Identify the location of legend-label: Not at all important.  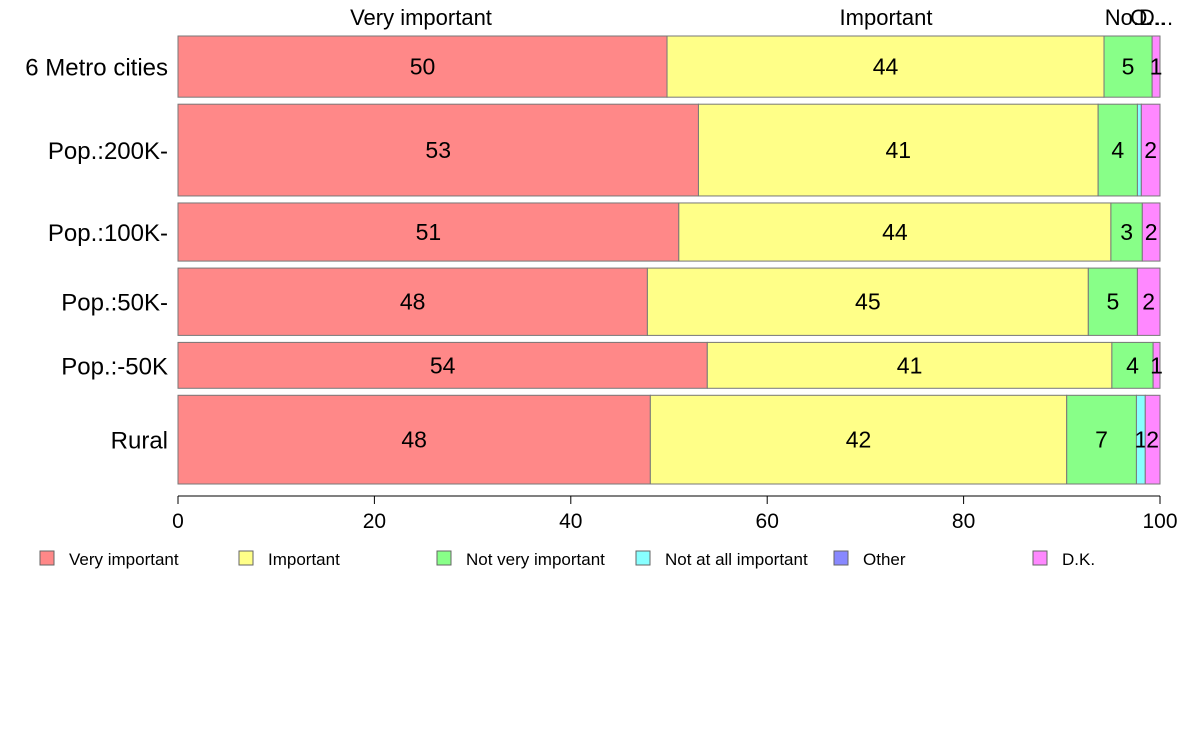
(736, 559).